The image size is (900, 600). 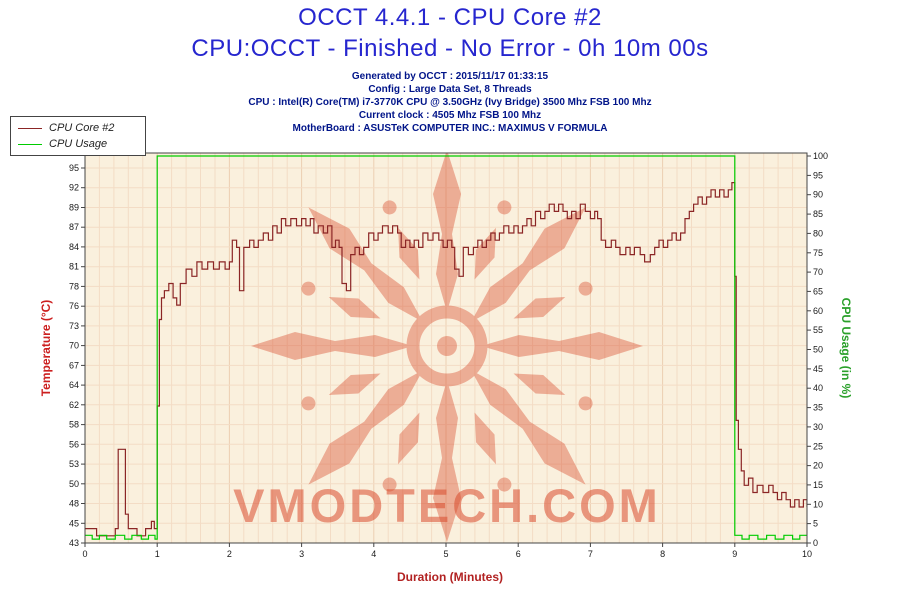 What do you see at coordinates (30, 128) in the screenshot?
I see `temp-series-swatch` at bounding box center [30, 128].